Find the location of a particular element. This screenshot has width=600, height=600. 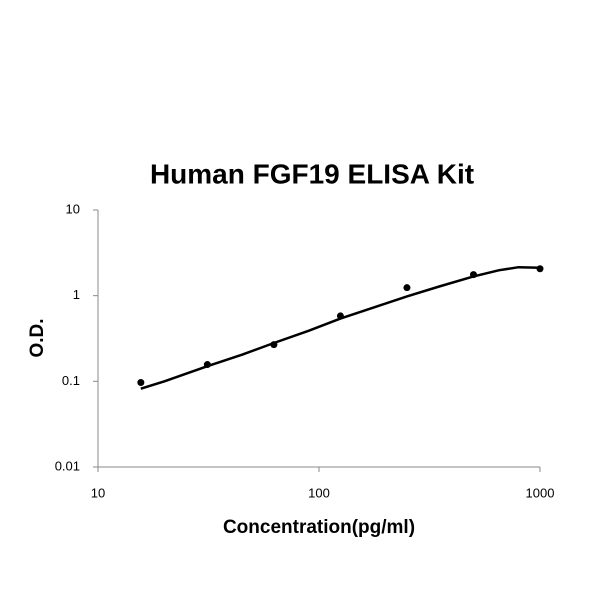

x-tick-label: 100 is located at coordinates (319, 492).